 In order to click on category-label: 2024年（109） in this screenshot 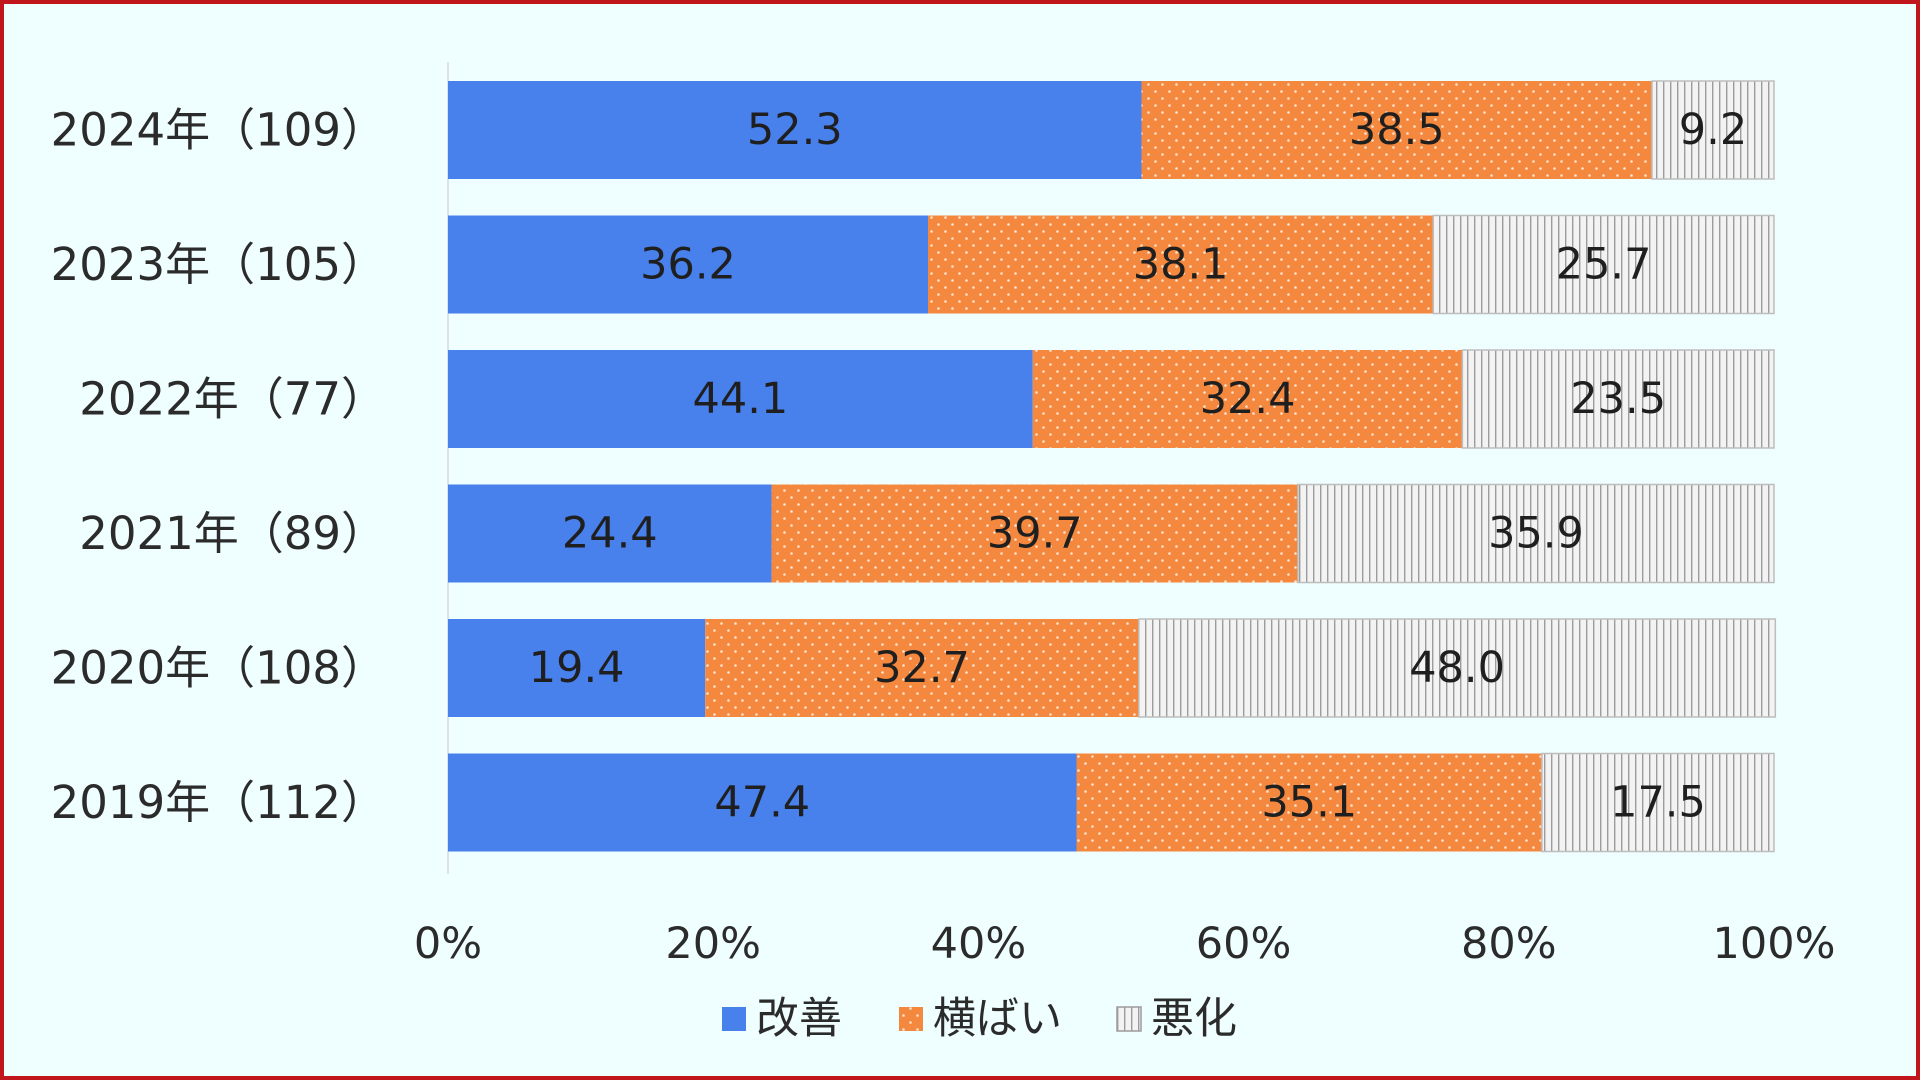, I will do `click(218, 130)`.